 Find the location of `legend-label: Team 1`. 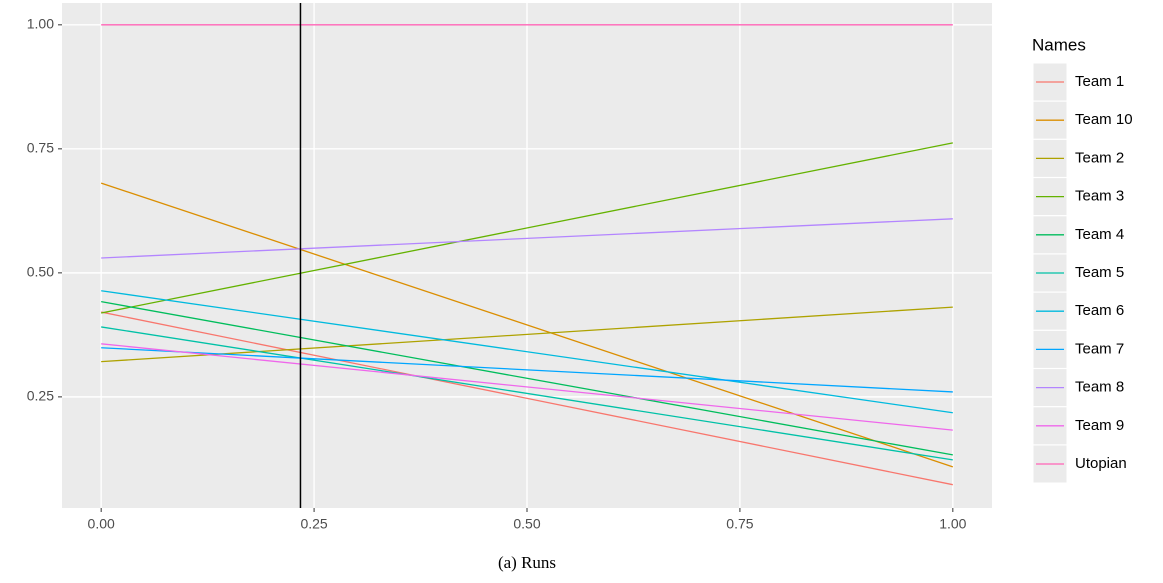

legend-label: Team 1 is located at coordinates (1099, 81).